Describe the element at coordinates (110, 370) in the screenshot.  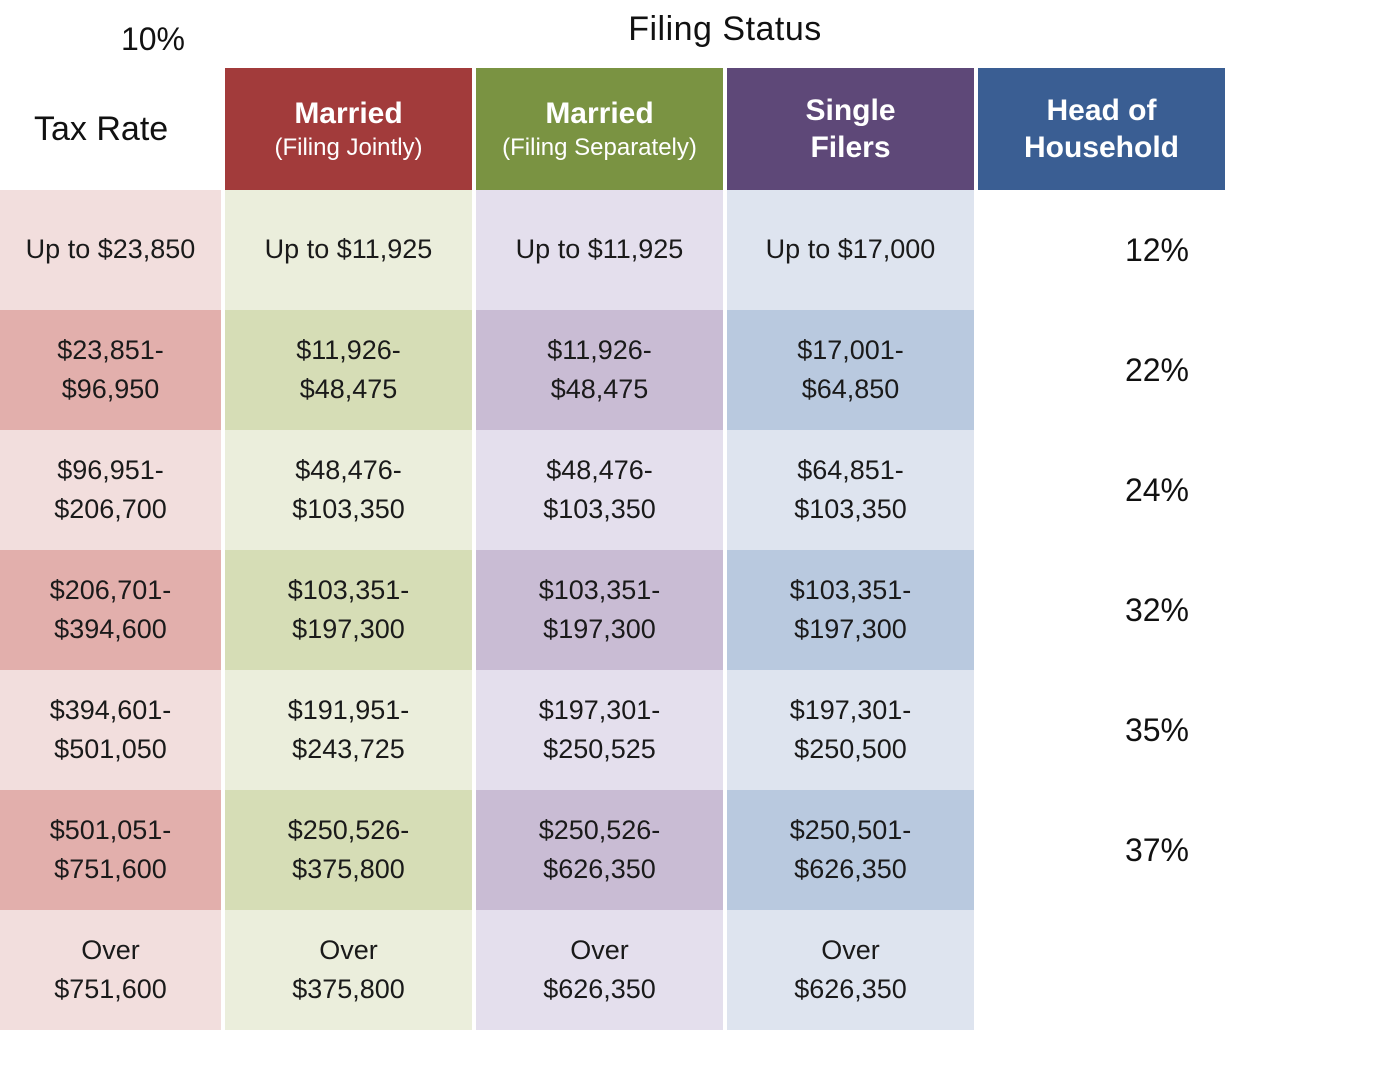
I see `table-cell: $23,851- $96,950` at that location.